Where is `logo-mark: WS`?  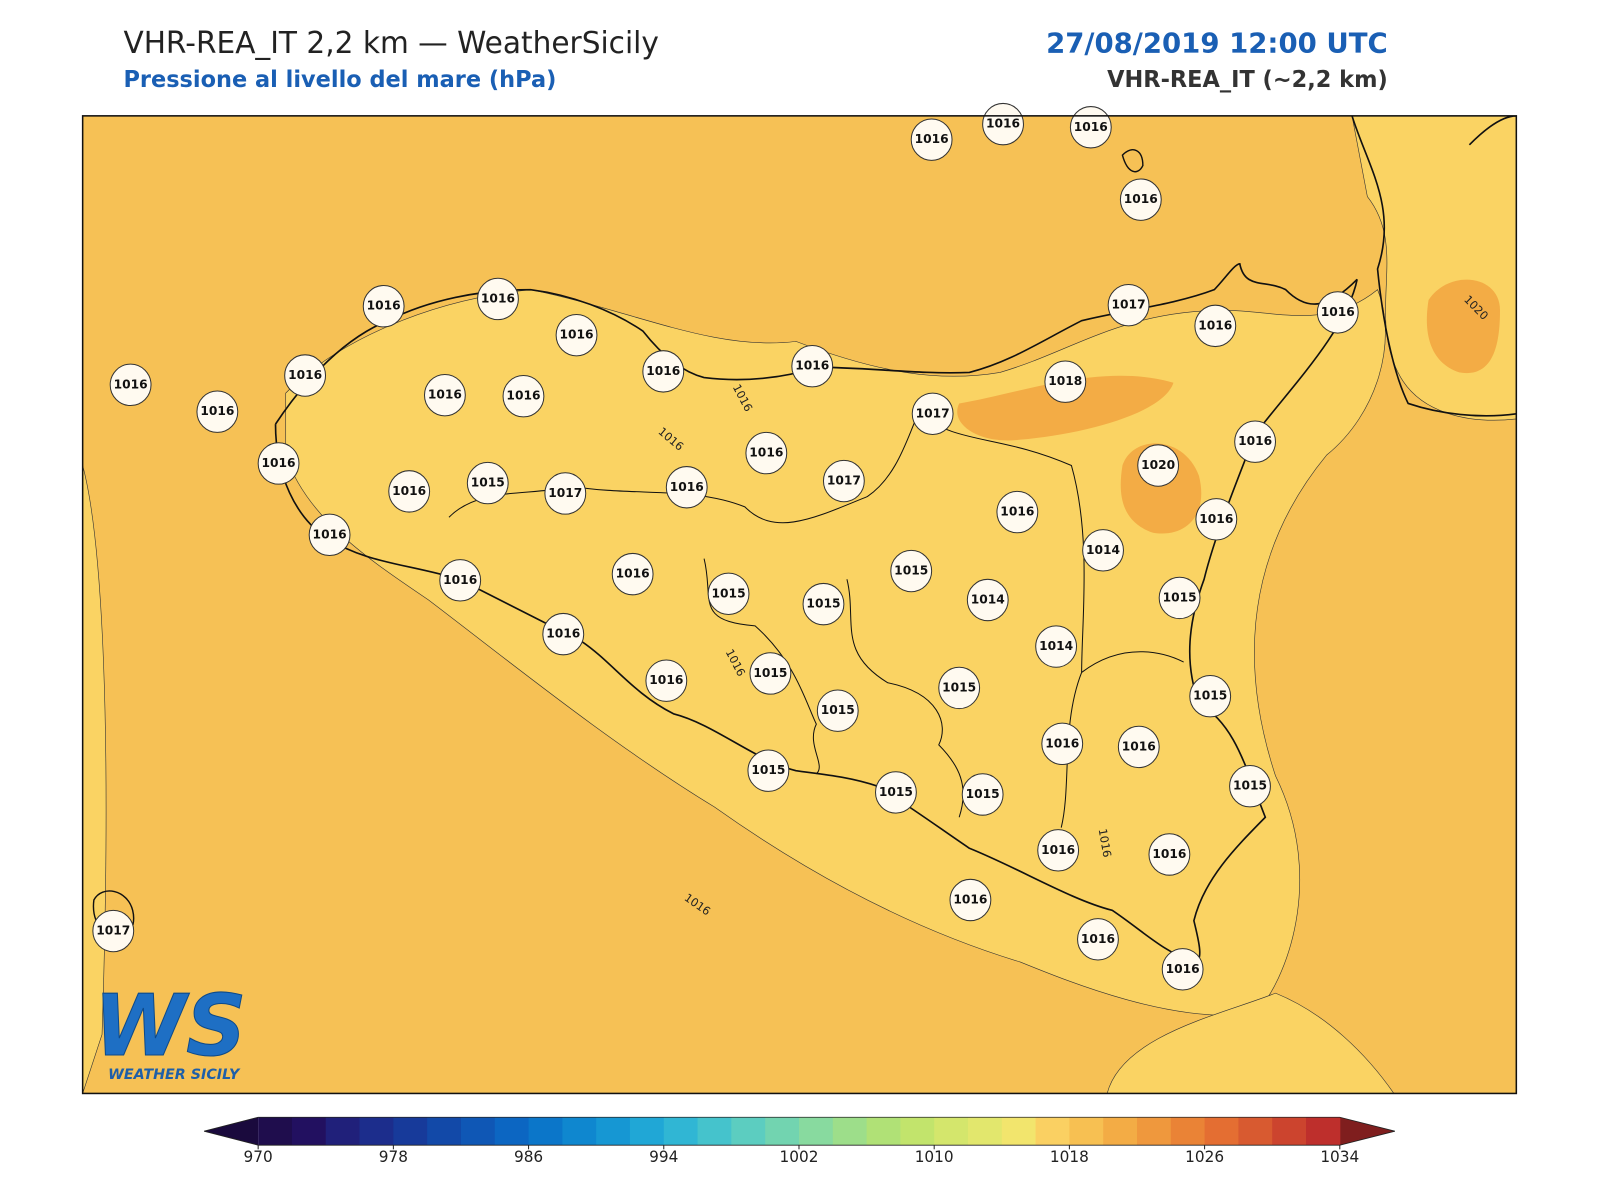
logo-mark: WS is located at coordinates (170, 1026).